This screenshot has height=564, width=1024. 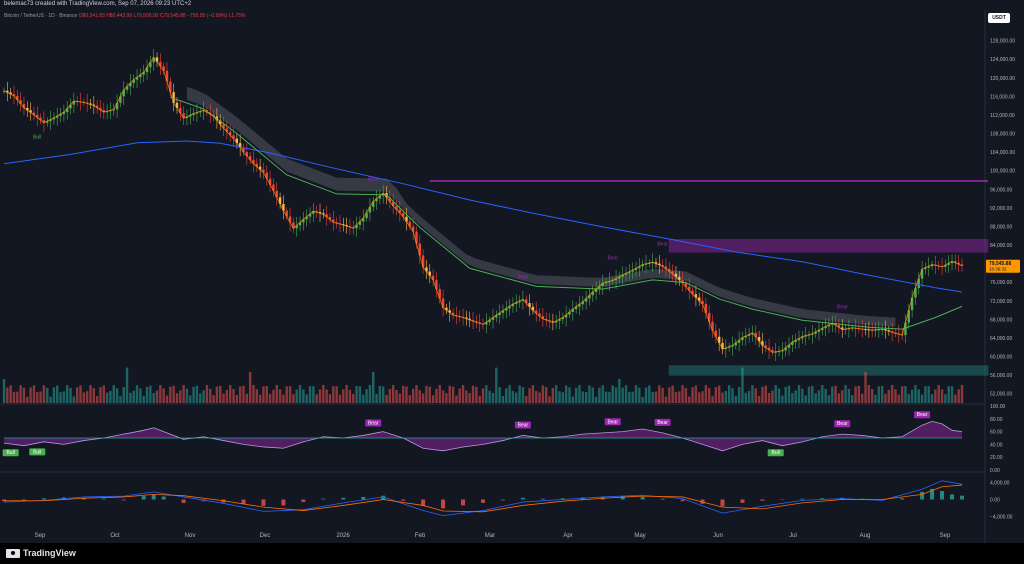 What do you see at coordinates (373, 424) in the screenshot?
I see `rsi-signal-label: Bear` at bounding box center [373, 424].